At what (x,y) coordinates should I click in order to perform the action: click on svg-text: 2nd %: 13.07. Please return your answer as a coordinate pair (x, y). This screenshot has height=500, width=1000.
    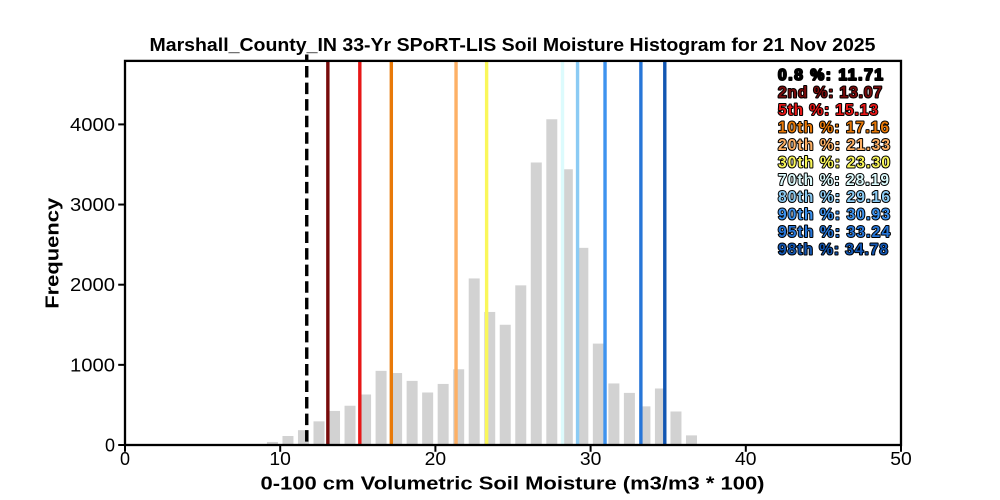
    Looking at the image, I should click on (830, 92).